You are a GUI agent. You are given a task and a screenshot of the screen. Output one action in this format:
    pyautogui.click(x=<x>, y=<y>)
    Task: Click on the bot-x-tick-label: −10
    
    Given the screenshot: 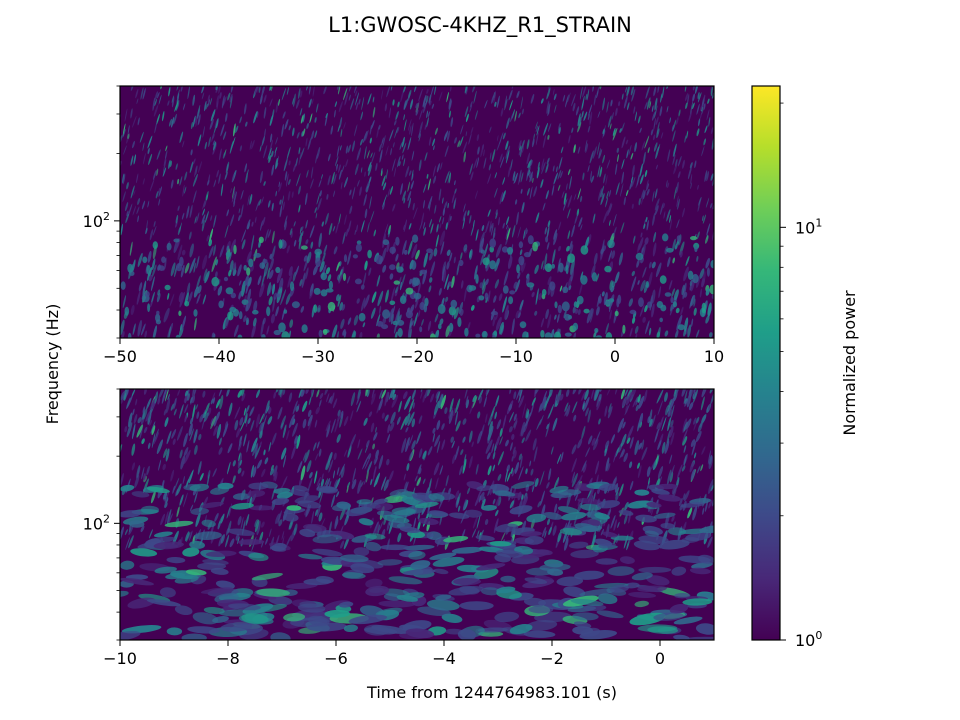 What is the action you would take?
    pyautogui.click(x=120, y=658)
    